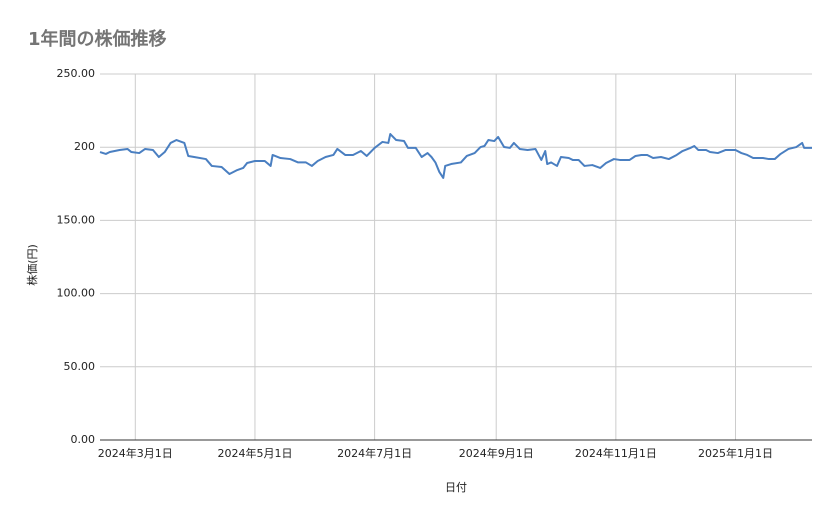 The height and width of the screenshot is (519, 839). What do you see at coordinates (456, 487) in the screenshot?
I see `x-axis-label: 日付` at bounding box center [456, 487].